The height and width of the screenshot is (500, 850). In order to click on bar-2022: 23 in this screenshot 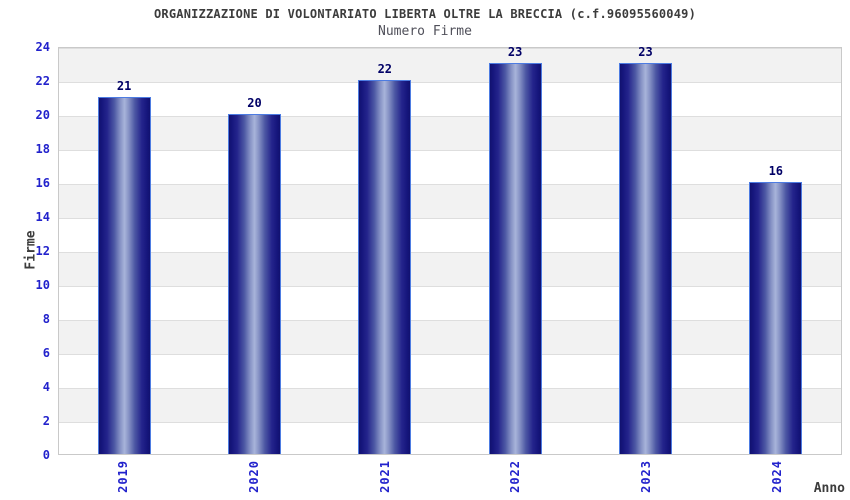, I will do `click(515, 249)`.